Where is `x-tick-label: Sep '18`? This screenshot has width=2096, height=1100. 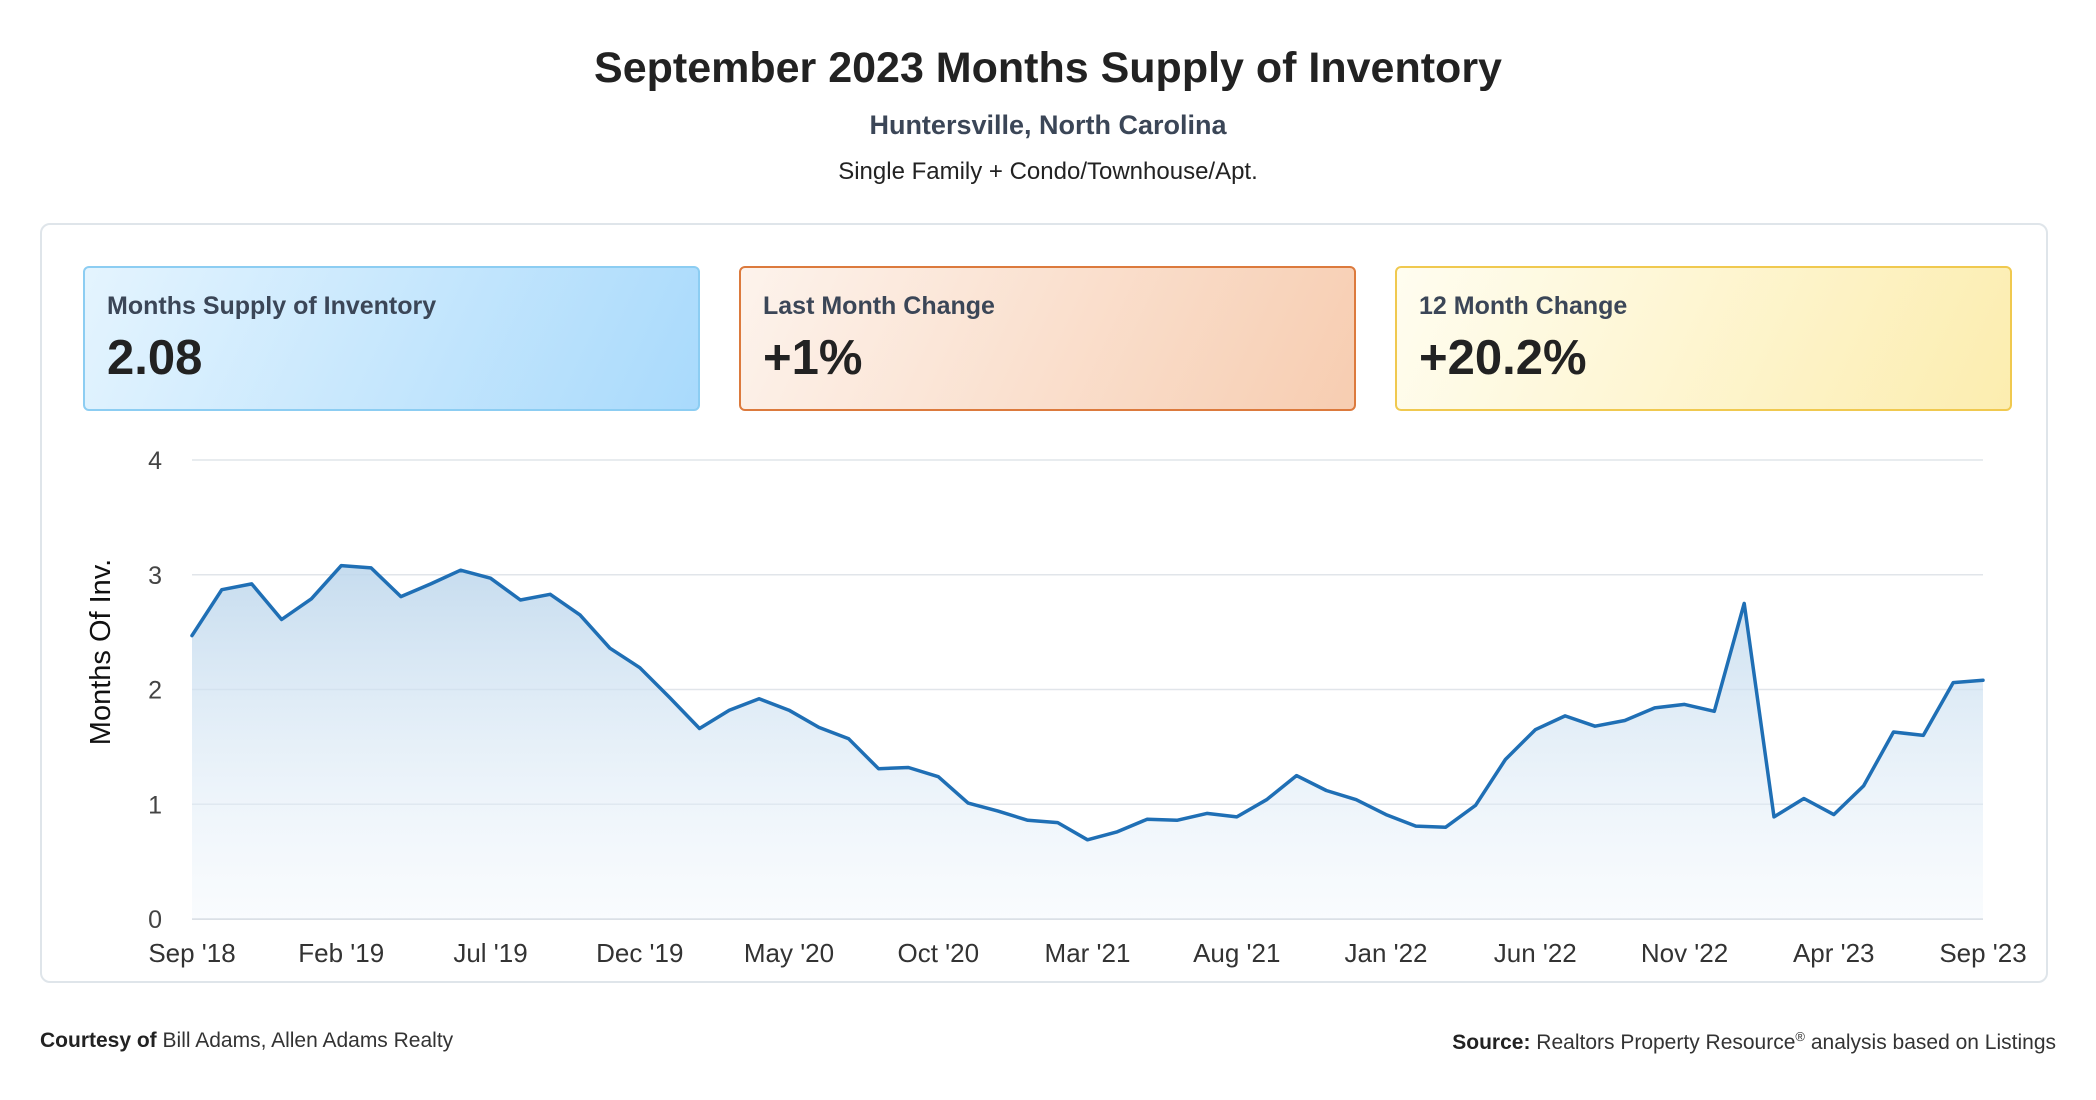 x-tick-label: Sep '18 is located at coordinates (191, 953).